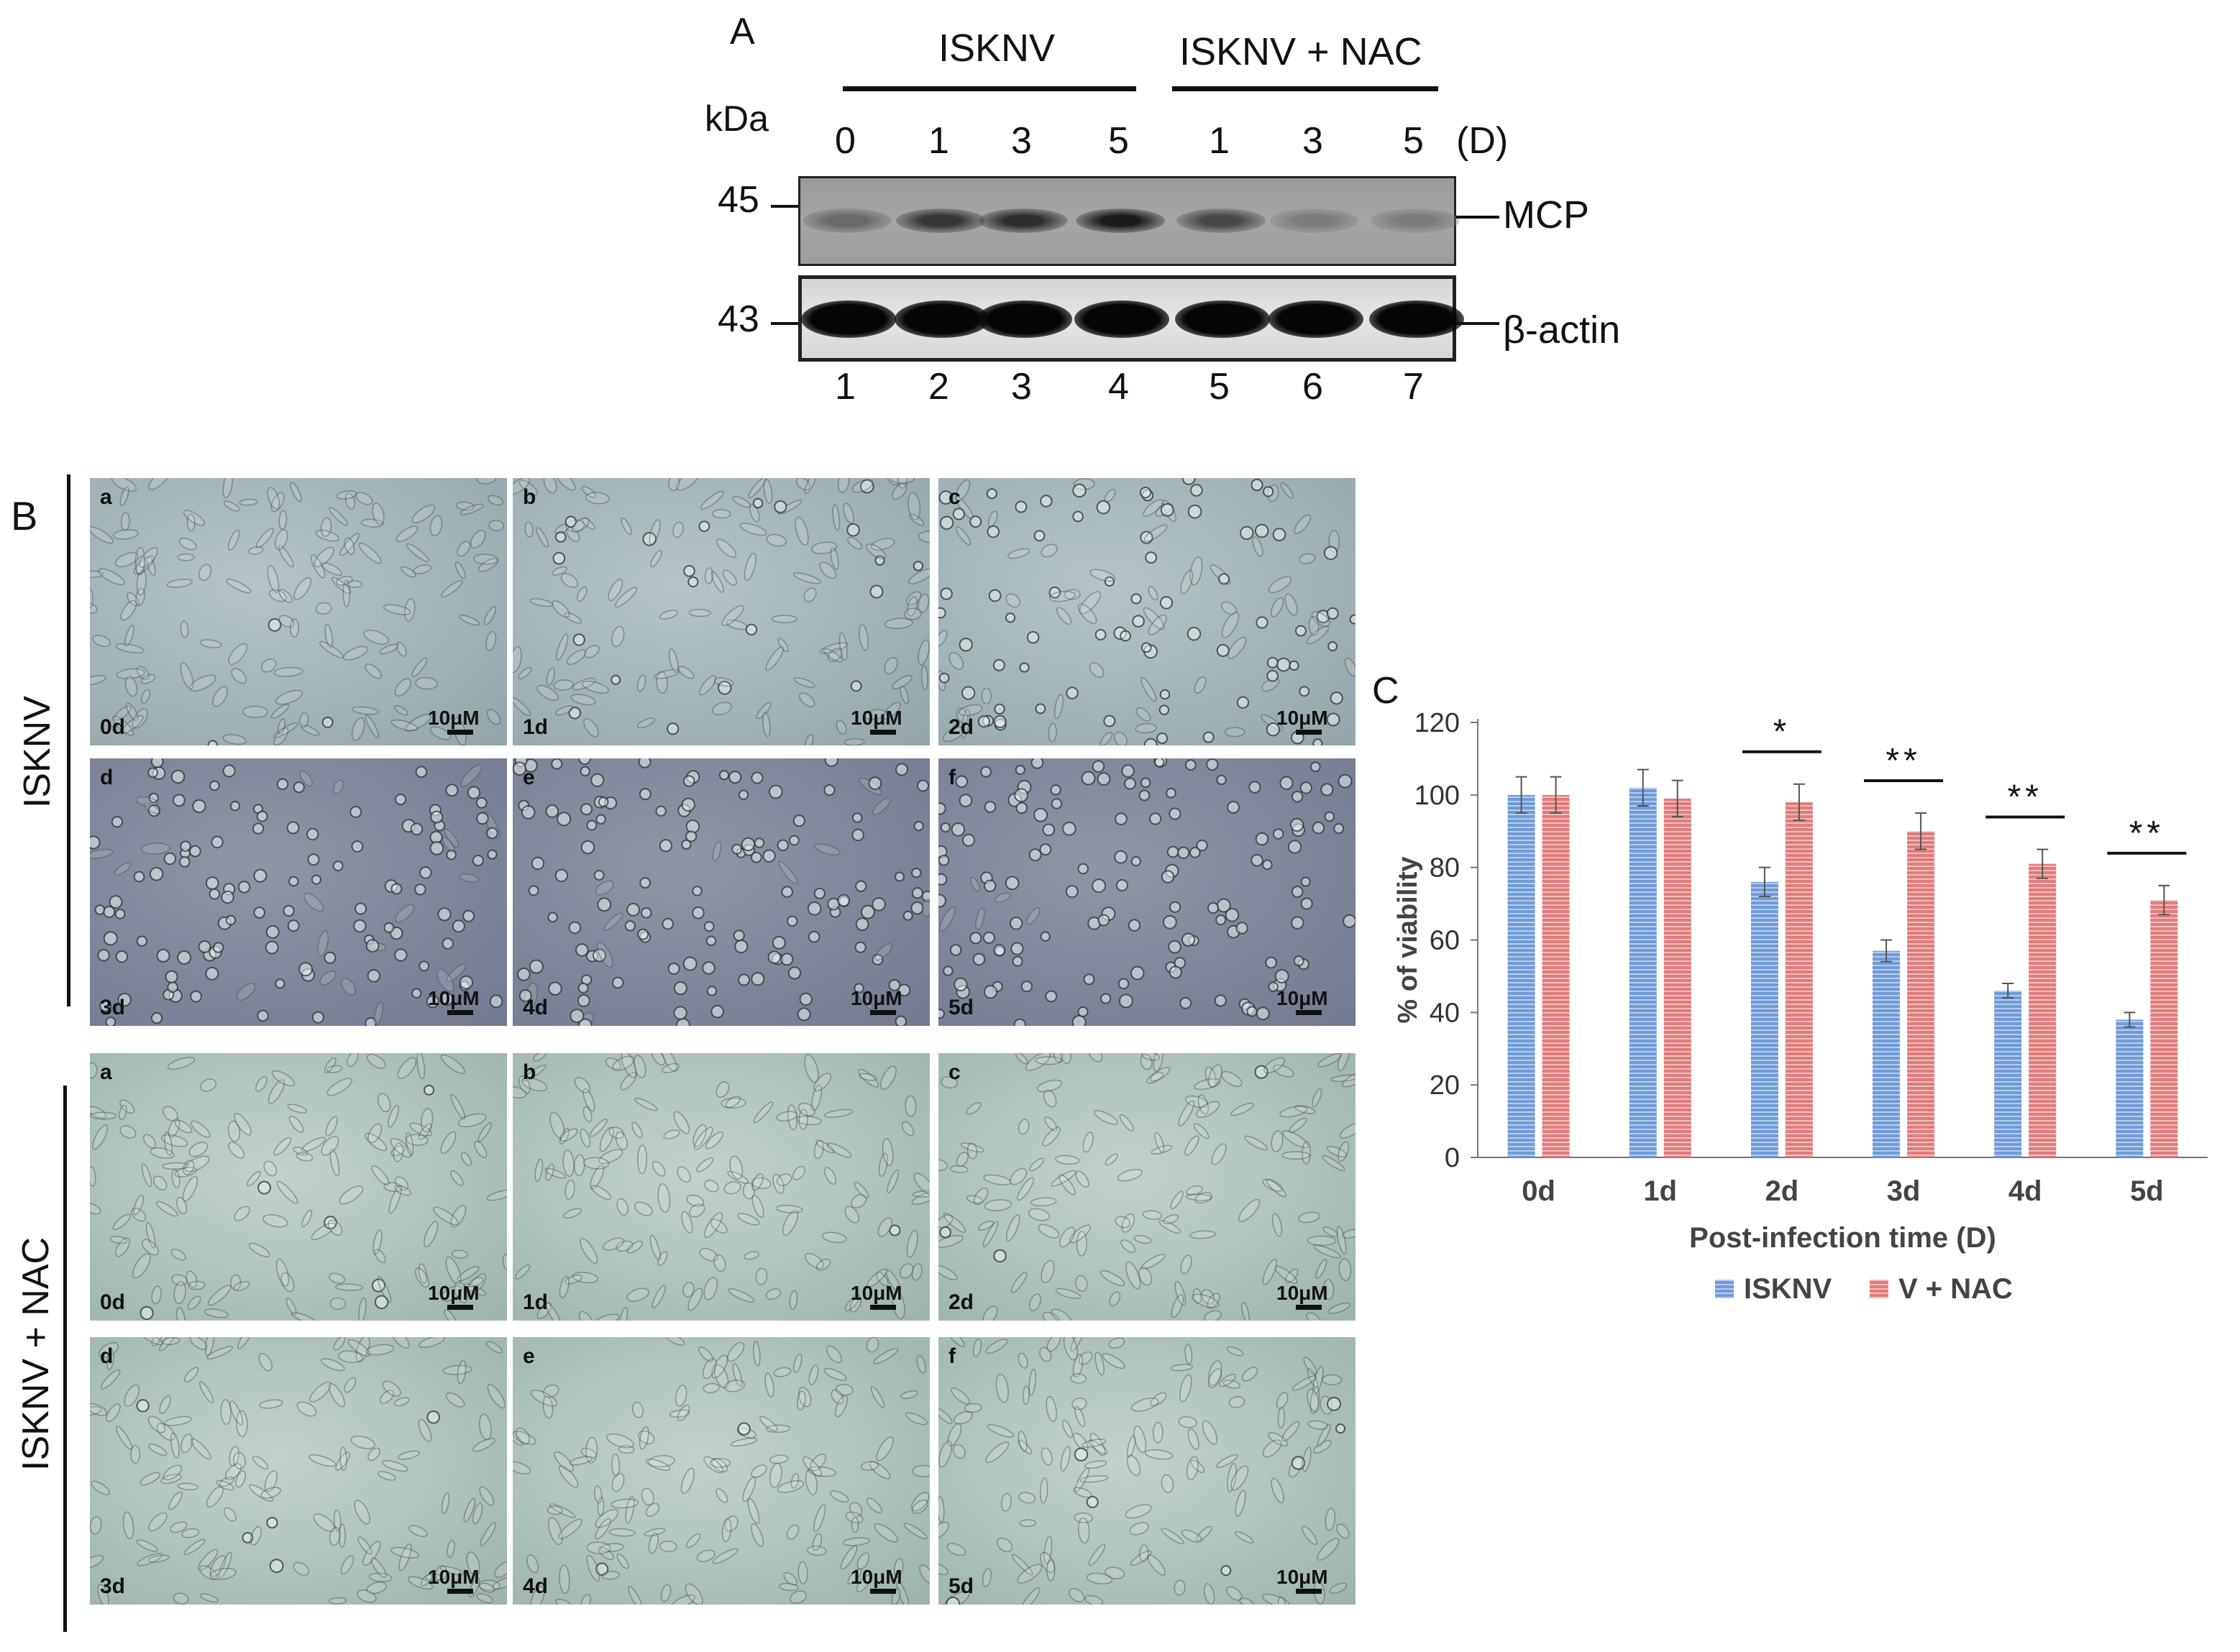 This screenshot has height=1652, width=2240. I want to click on actin-marker-line, so click(1477, 323).